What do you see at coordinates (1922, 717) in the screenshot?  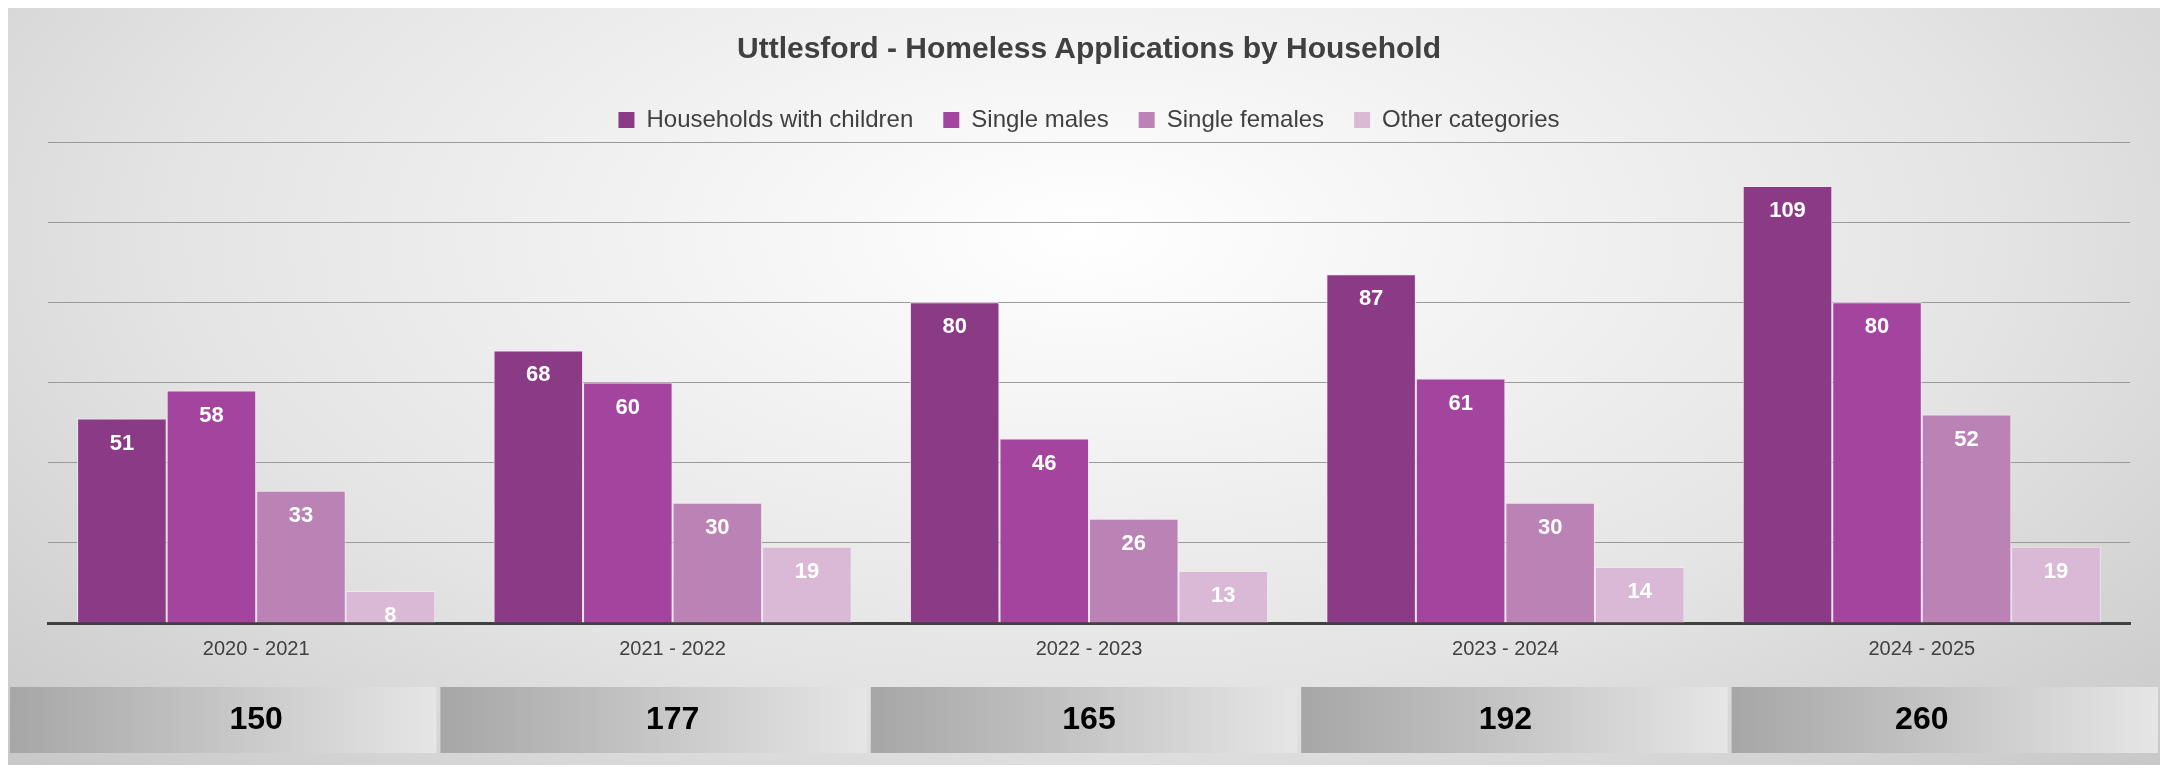 I see `total-label: 260` at bounding box center [1922, 717].